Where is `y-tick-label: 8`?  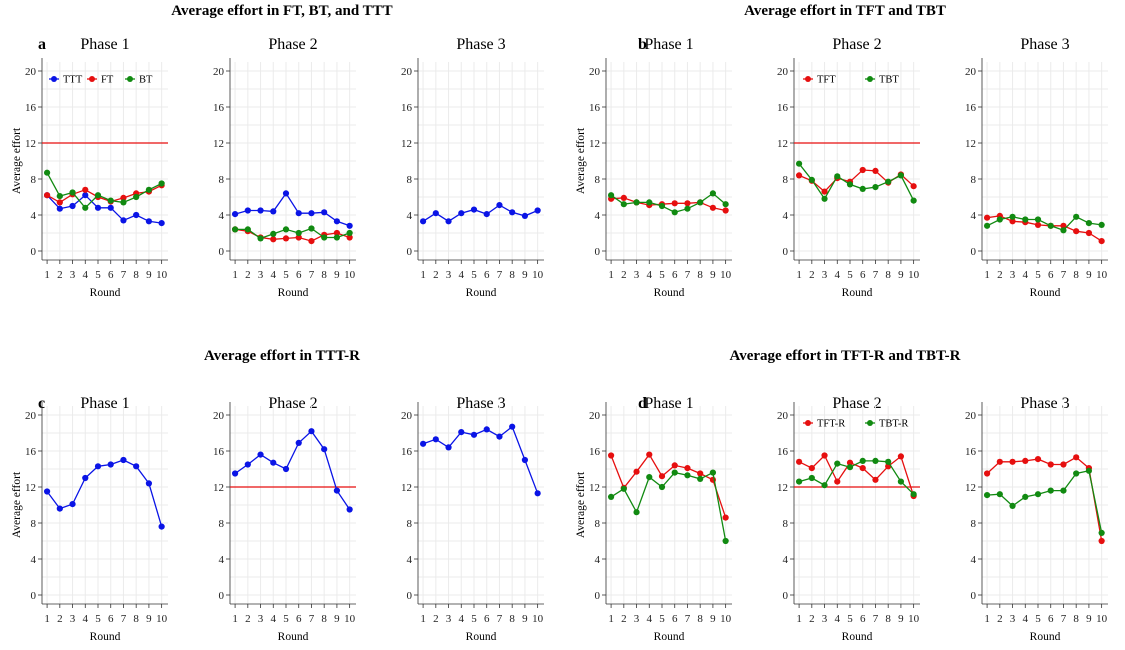
y-tick-label: 8 is located at coordinates (222, 524).